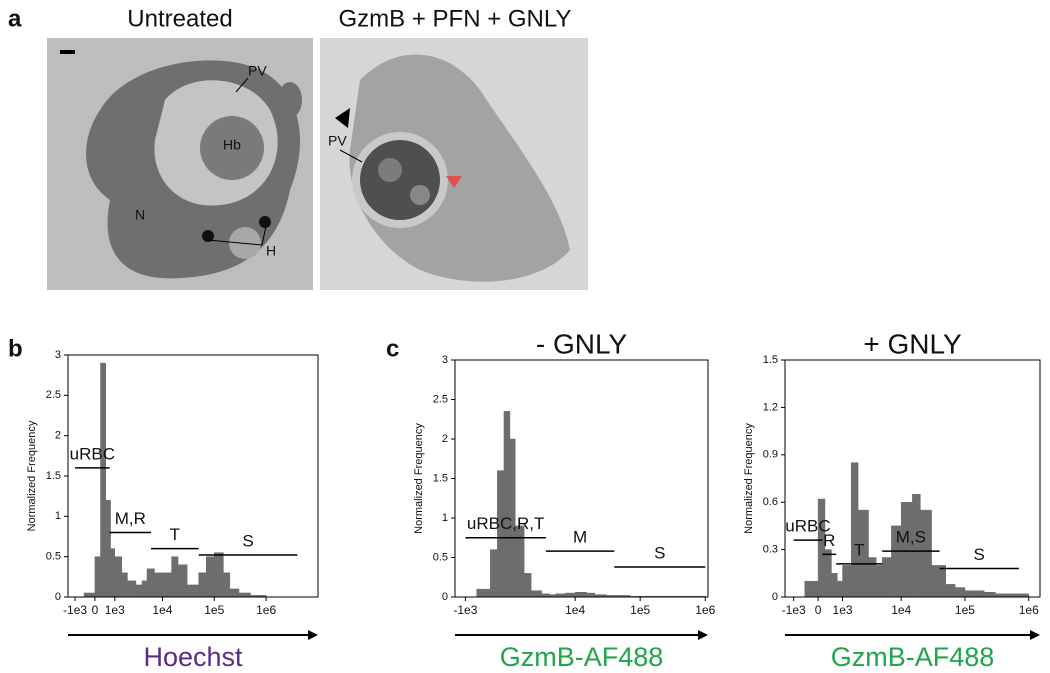 This screenshot has height=673, width=1050. I want to click on panel-letter: a, so click(15, 18).